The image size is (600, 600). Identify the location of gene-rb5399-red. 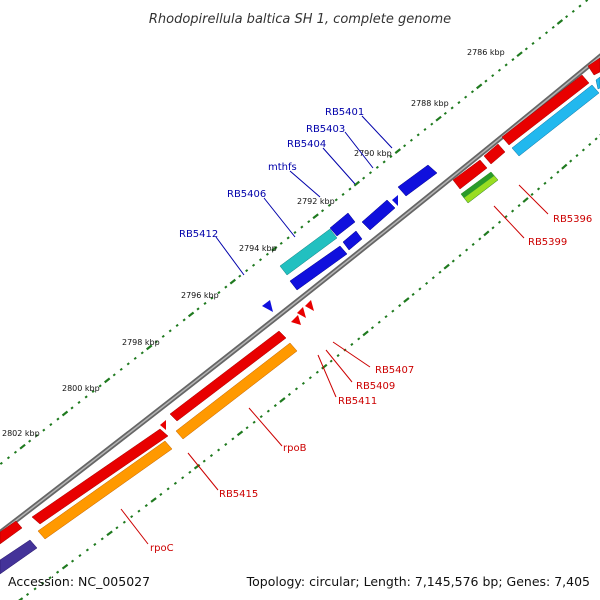
(470, 174).